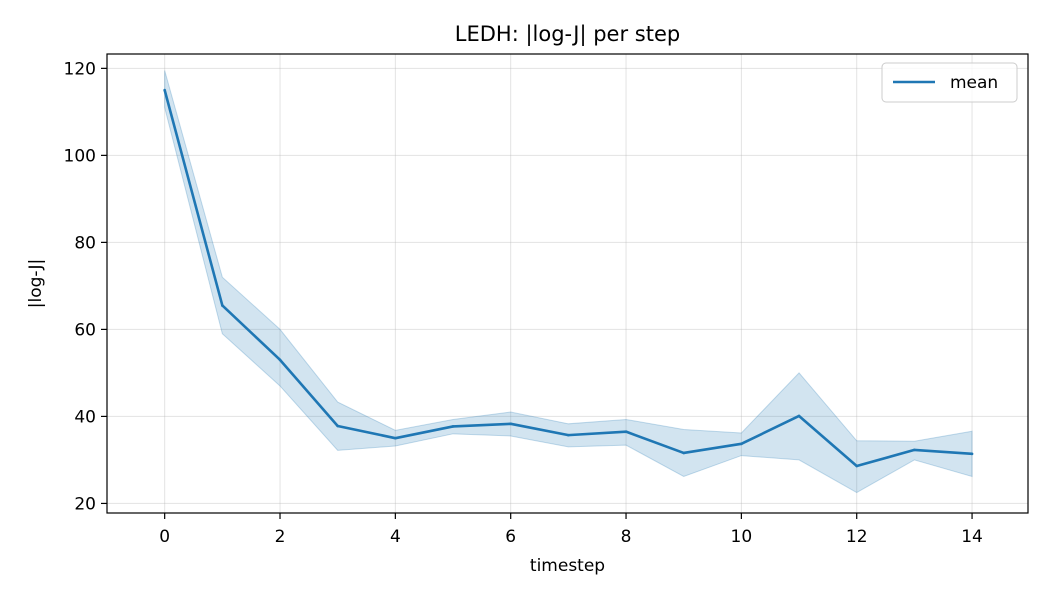  What do you see at coordinates (85, 243) in the screenshot?
I see `y-tick-label: 80` at bounding box center [85, 243].